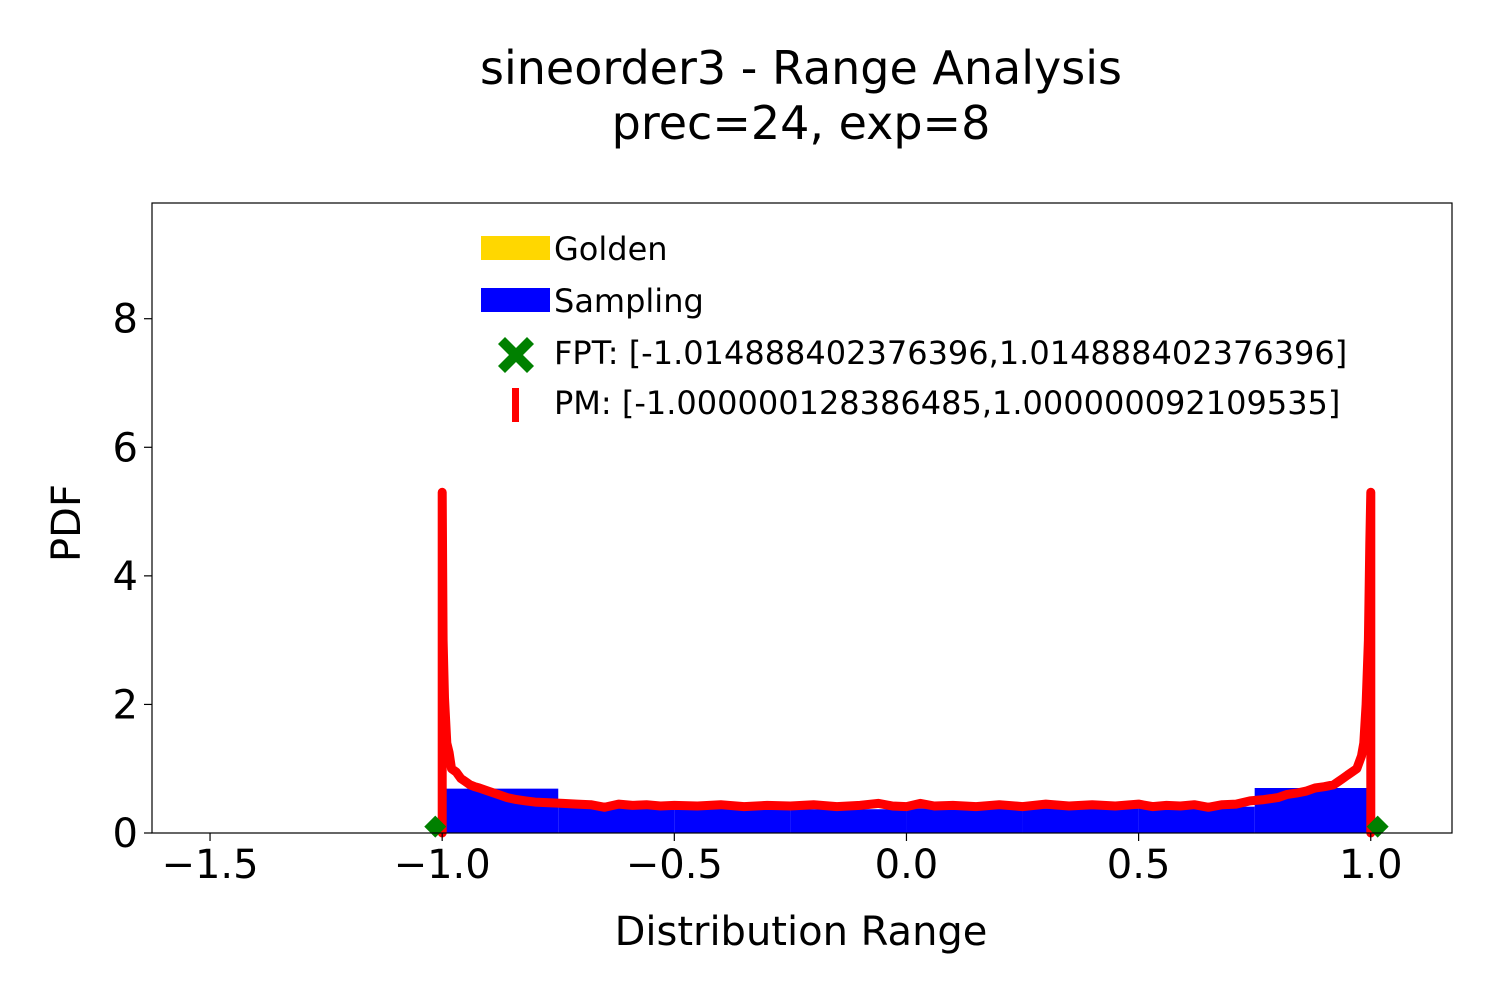  Describe the element at coordinates (629, 301) in the screenshot. I see `legend-sampling-label: Sampling` at that location.